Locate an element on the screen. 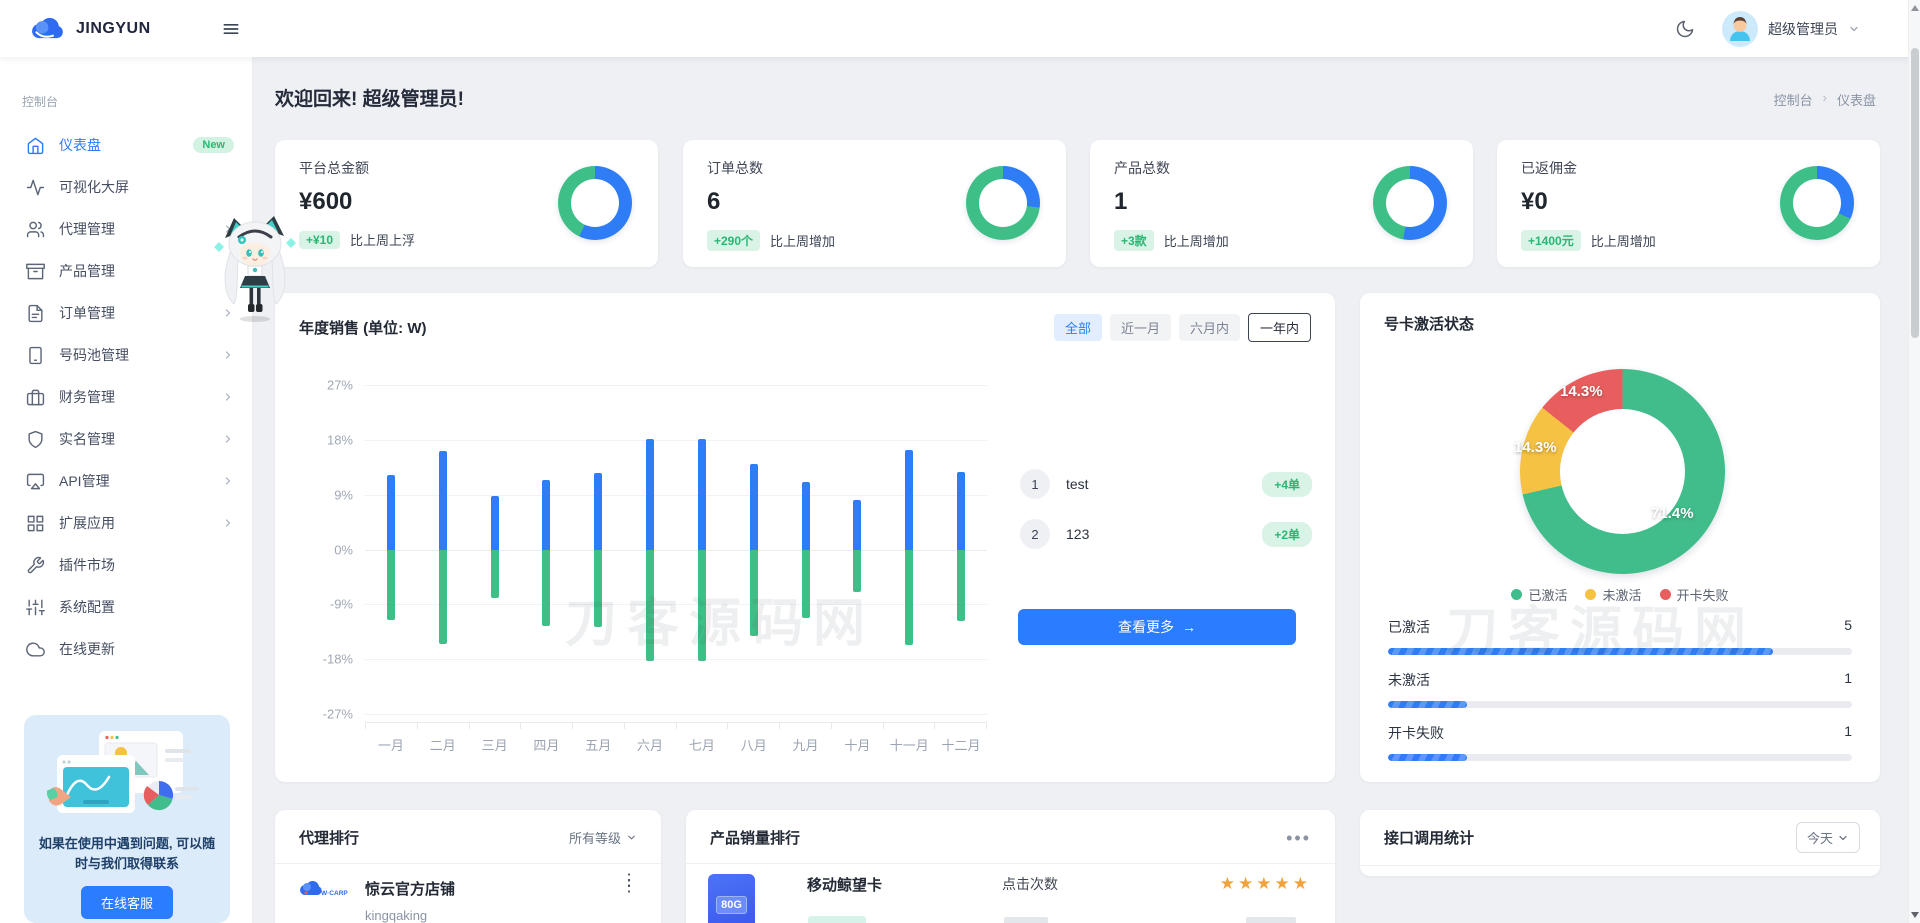 The width and height of the screenshot is (1920, 923). activation-row-2: 未激活 1 is located at coordinates (1620, 689).